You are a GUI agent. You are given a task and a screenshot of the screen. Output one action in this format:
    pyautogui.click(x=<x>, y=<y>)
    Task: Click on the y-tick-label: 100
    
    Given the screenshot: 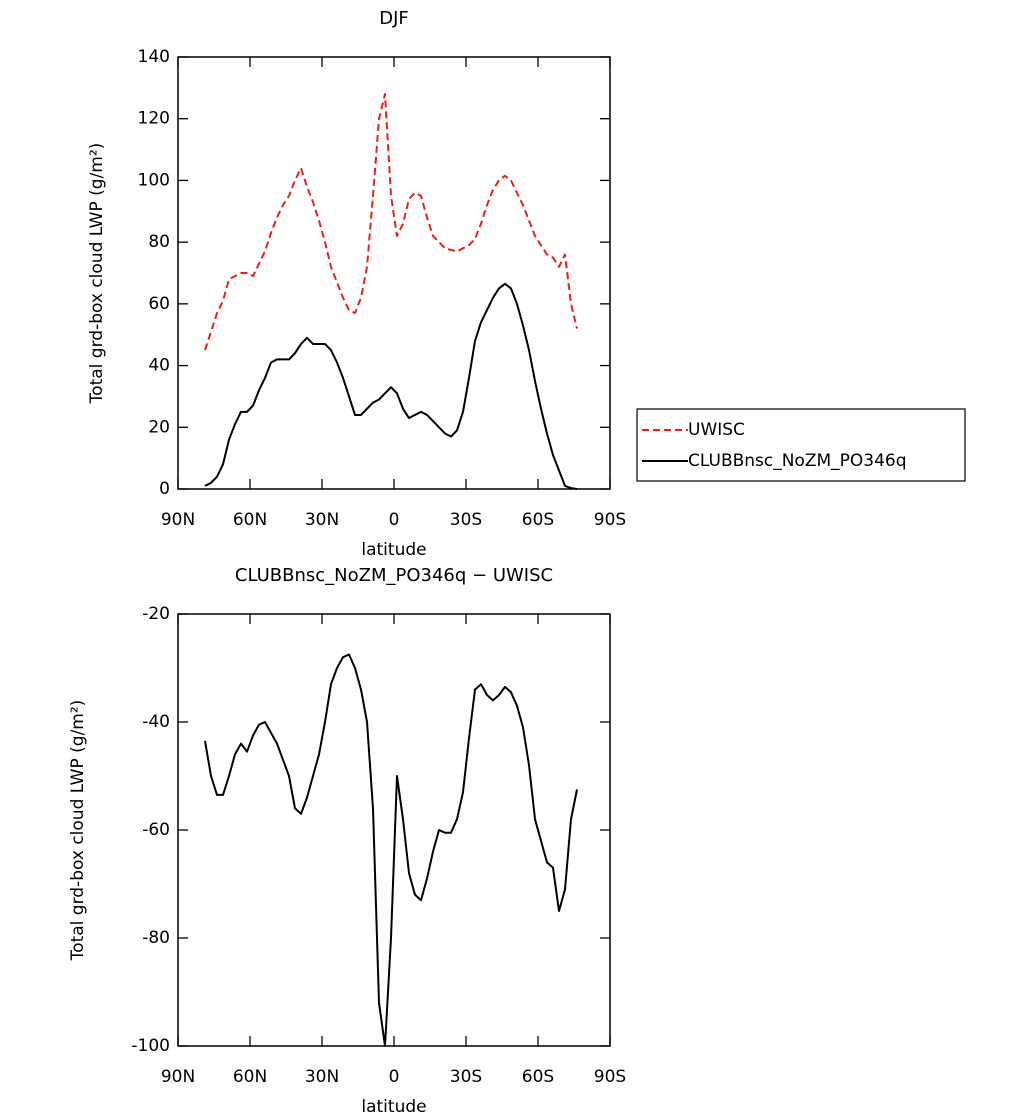 What is the action you would take?
    pyautogui.click(x=154, y=180)
    